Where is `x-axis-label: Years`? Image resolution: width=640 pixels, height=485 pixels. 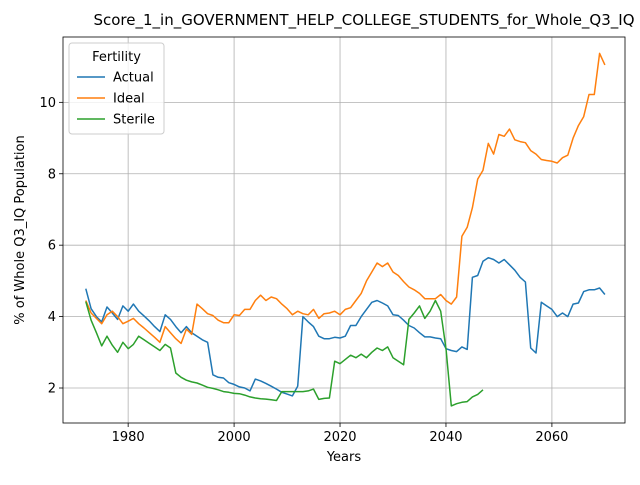
x-axis-label: Years is located at coordinates (344, 457).